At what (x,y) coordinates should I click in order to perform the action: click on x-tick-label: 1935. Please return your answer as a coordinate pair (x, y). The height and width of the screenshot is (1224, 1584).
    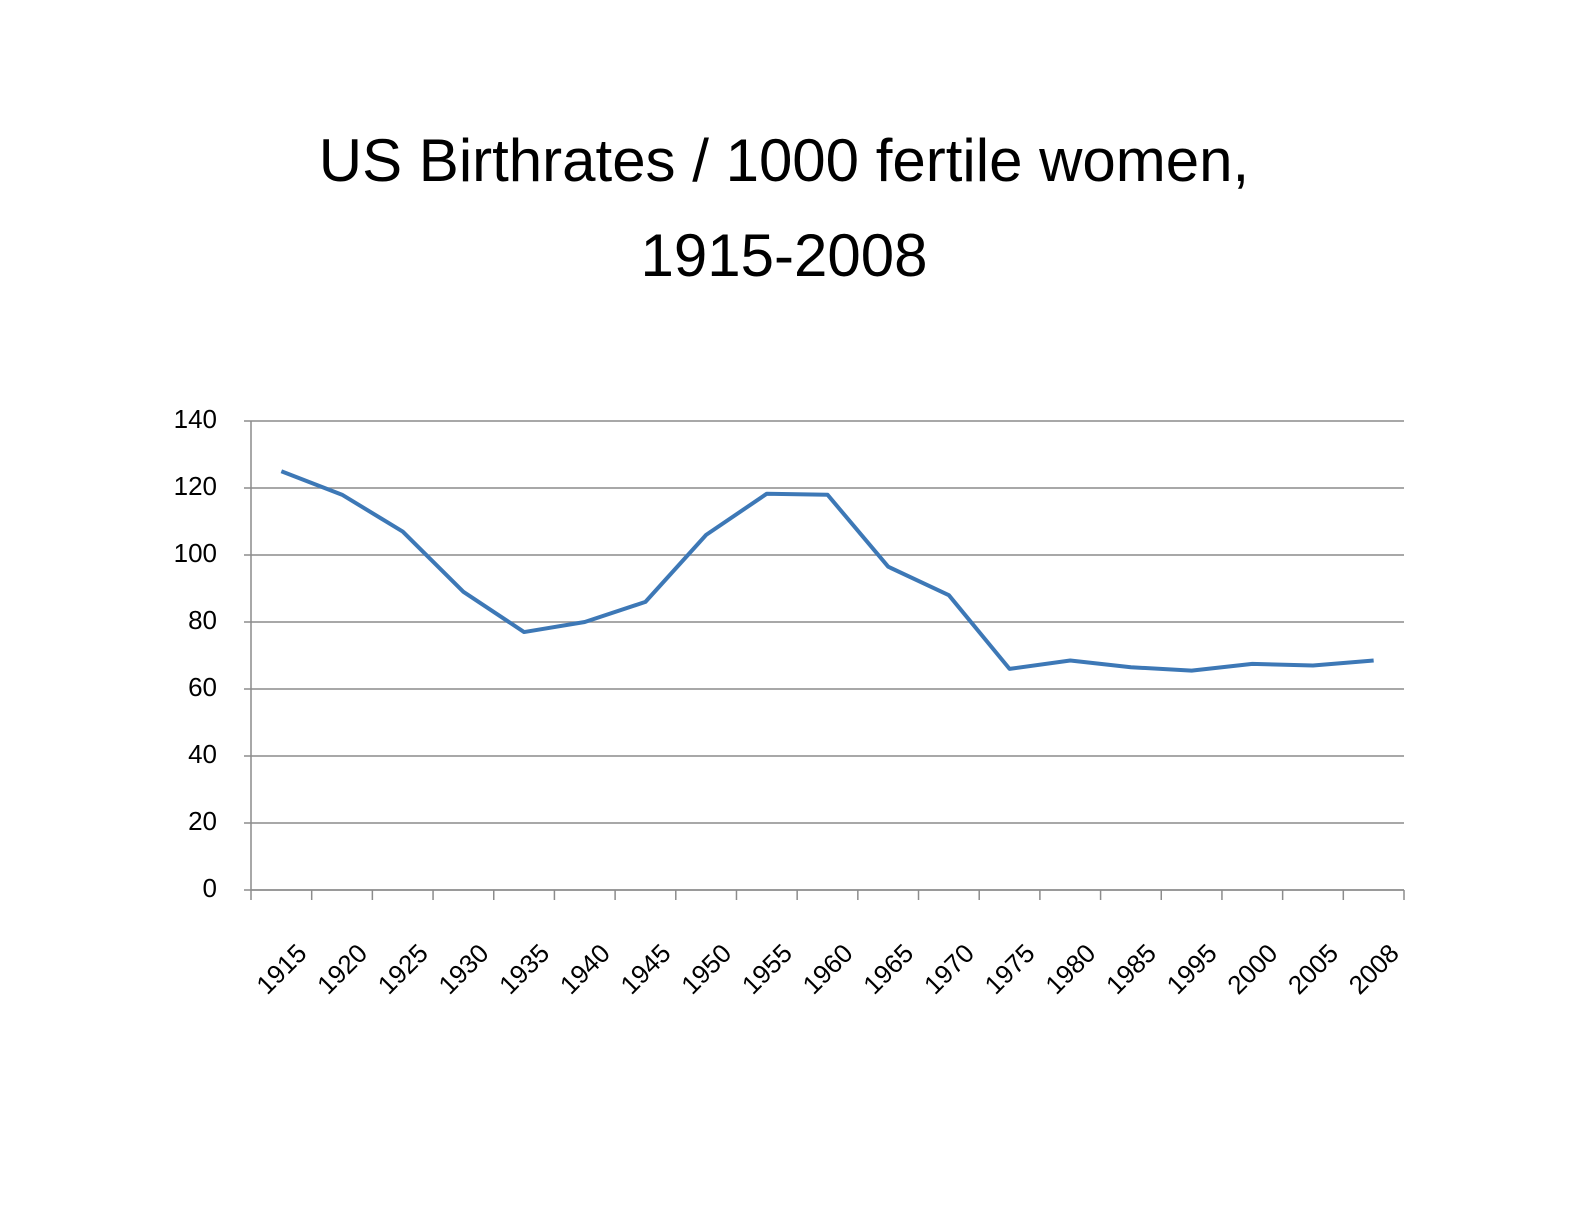
    Looking at the image, I should click on (524, 969).